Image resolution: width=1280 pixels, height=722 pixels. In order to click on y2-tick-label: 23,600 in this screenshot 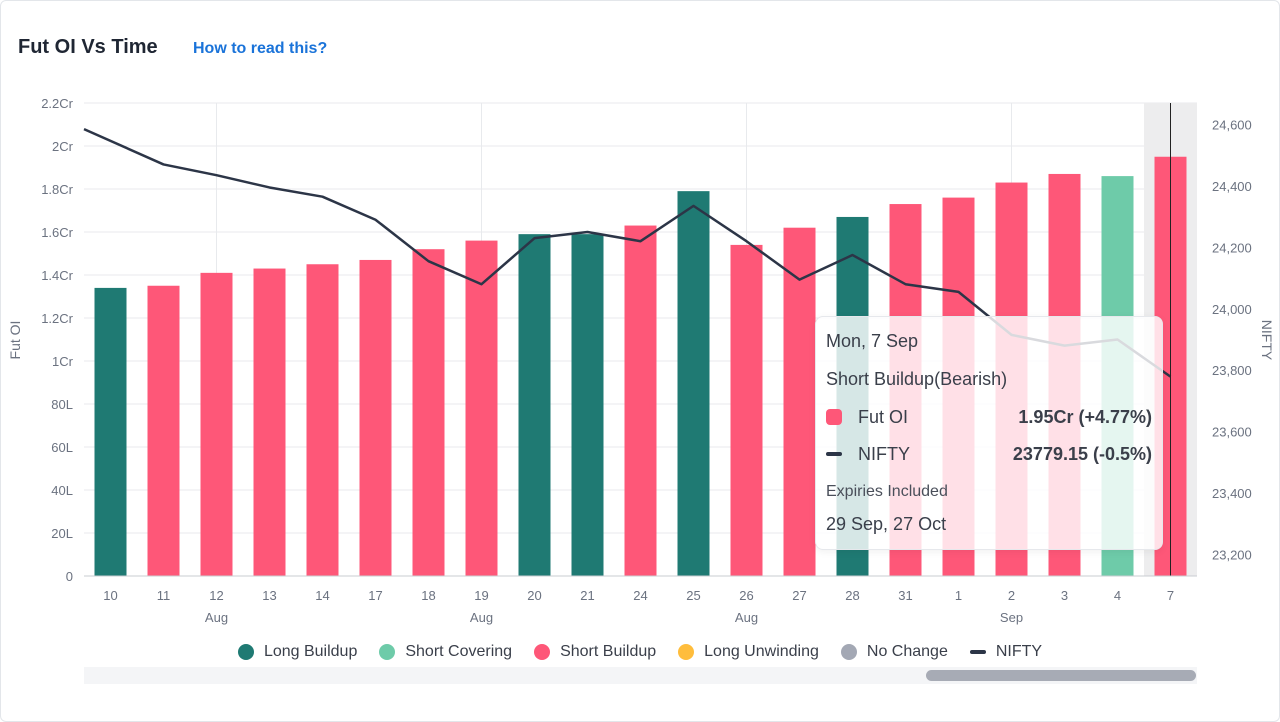, I will do `click(1232, 432)`.